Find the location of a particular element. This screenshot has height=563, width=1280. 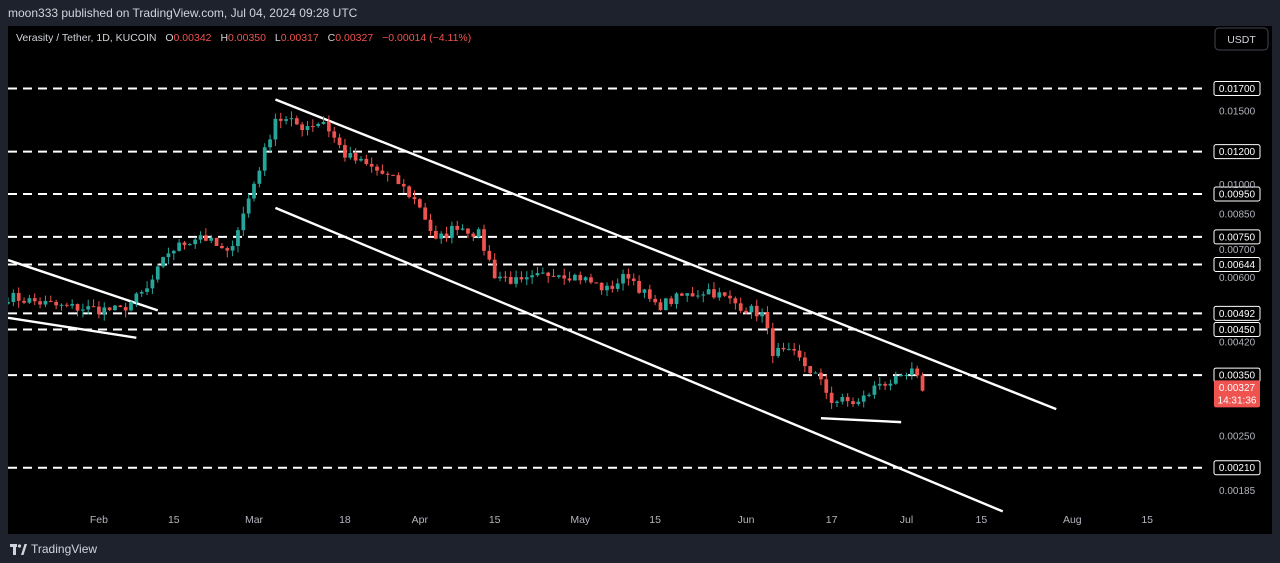

level-label: 0.00644 is located at coordinates (1237, 265).